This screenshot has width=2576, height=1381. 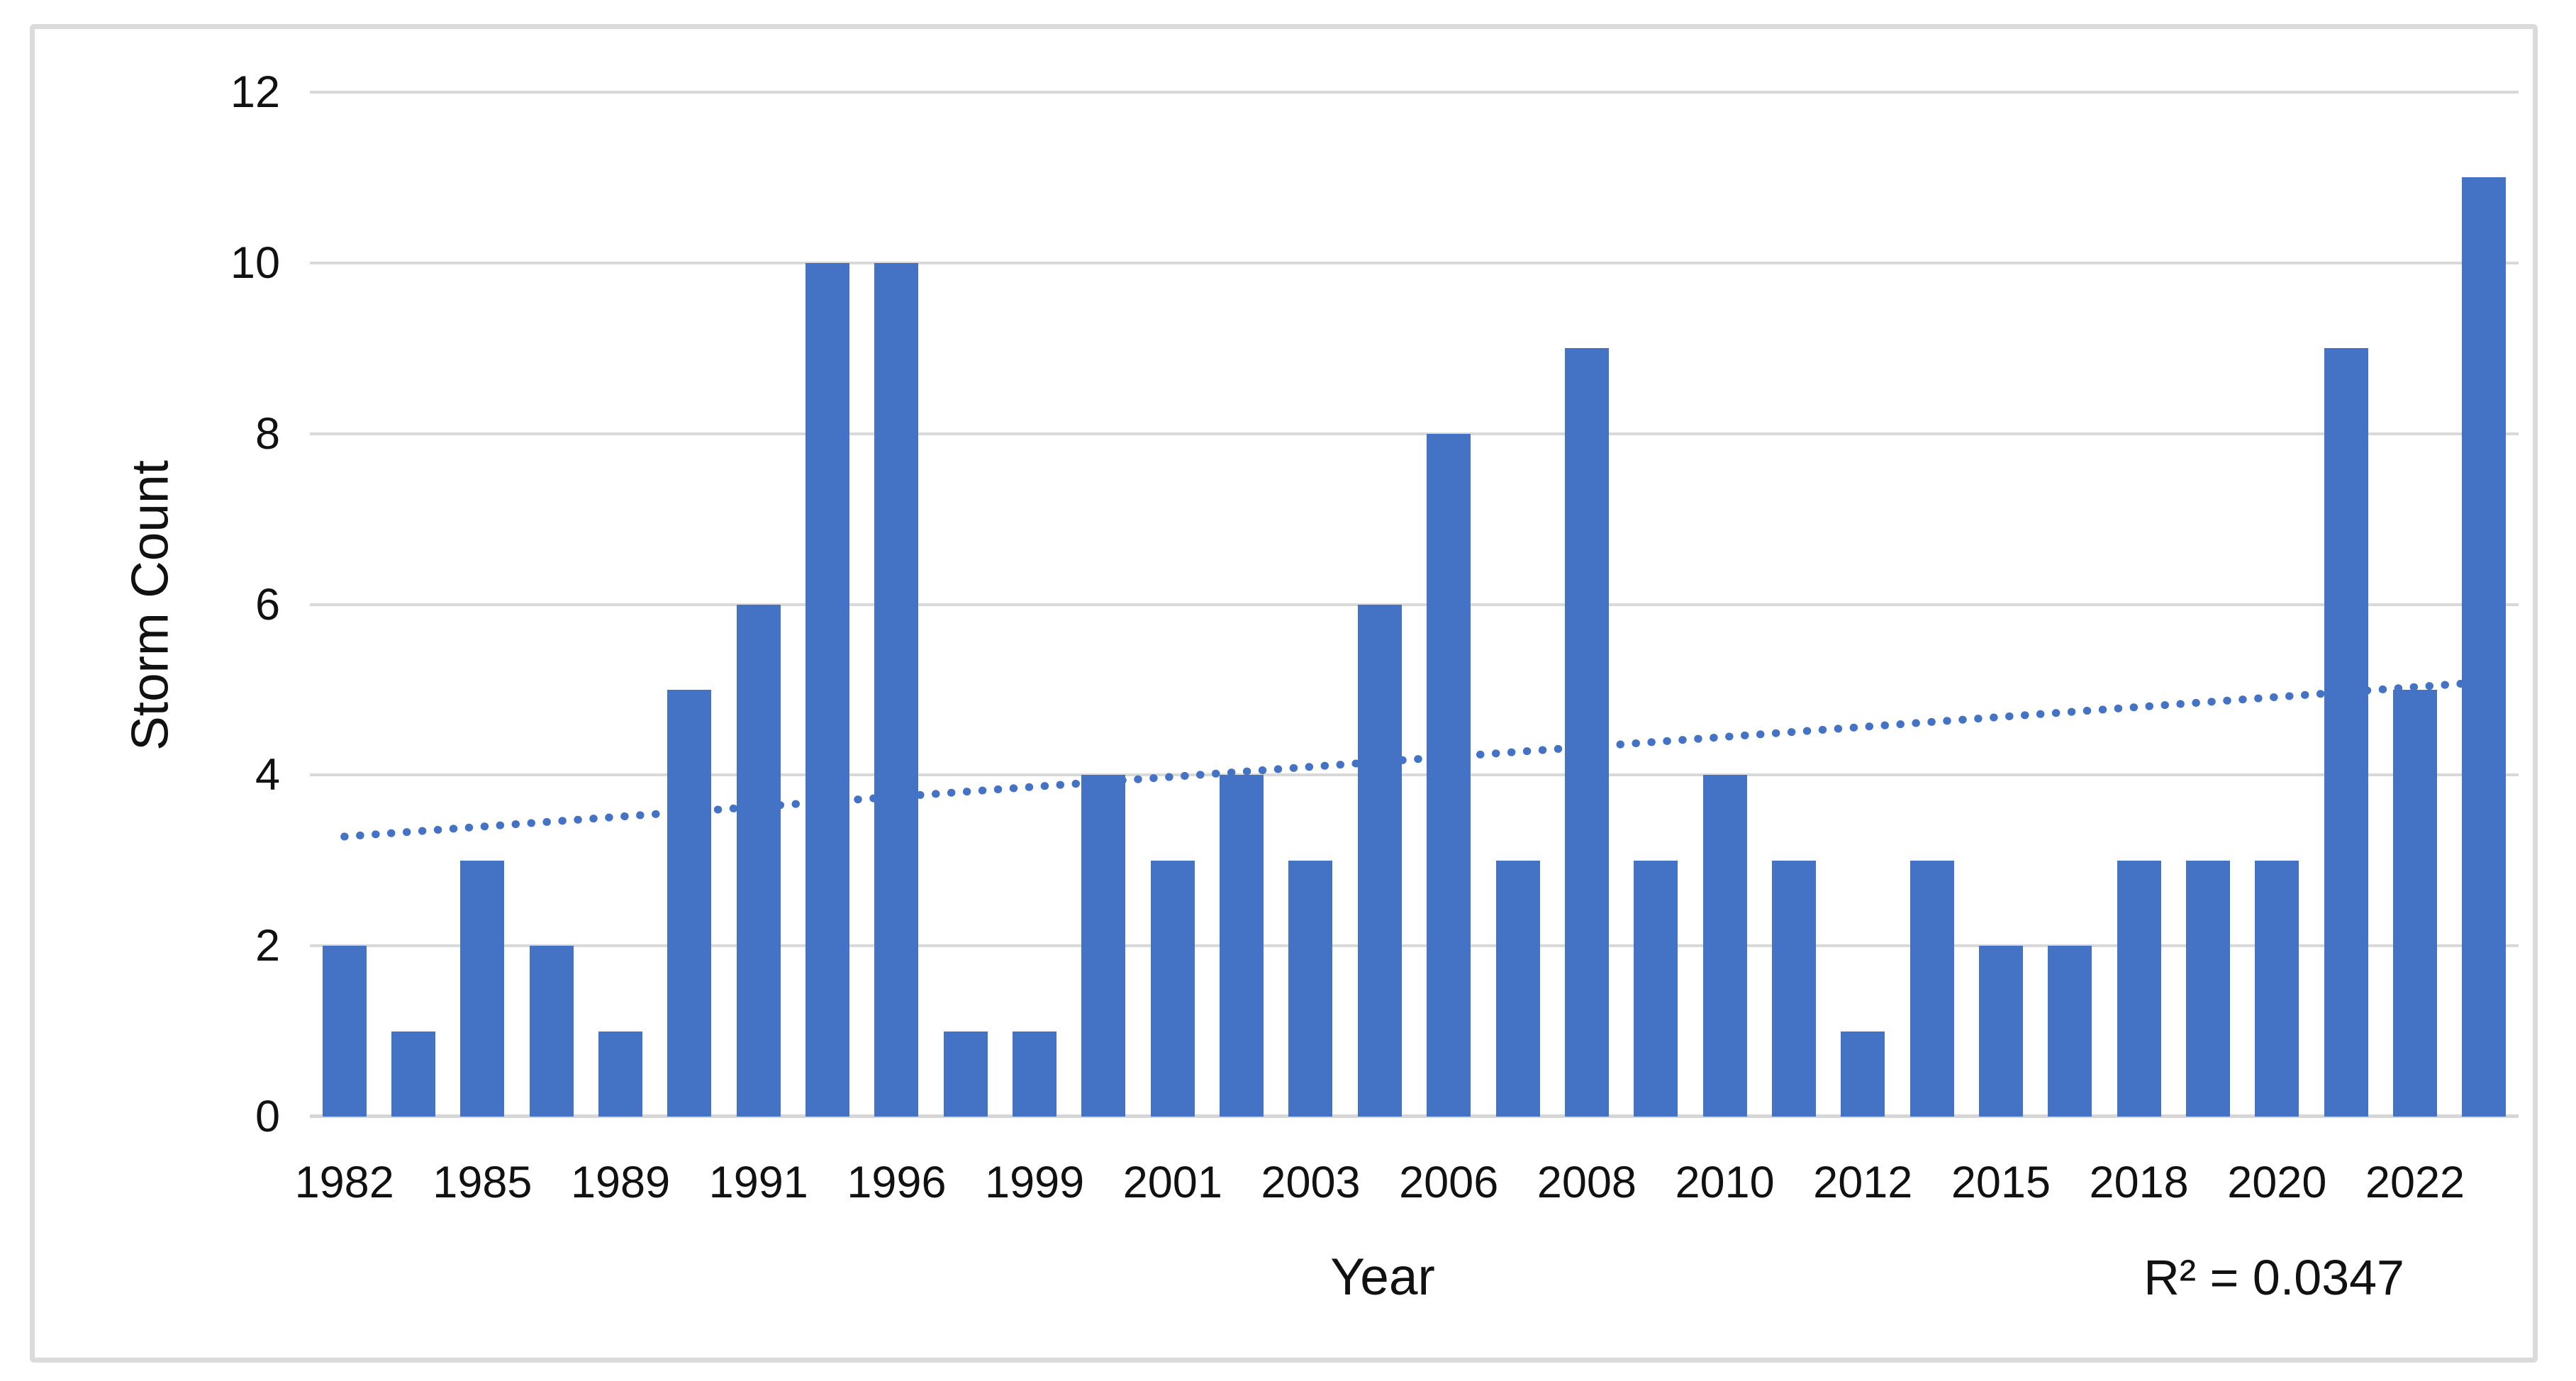 I want to click on x-axis-tick-label: 2012, so click(x=1863, y=1182).